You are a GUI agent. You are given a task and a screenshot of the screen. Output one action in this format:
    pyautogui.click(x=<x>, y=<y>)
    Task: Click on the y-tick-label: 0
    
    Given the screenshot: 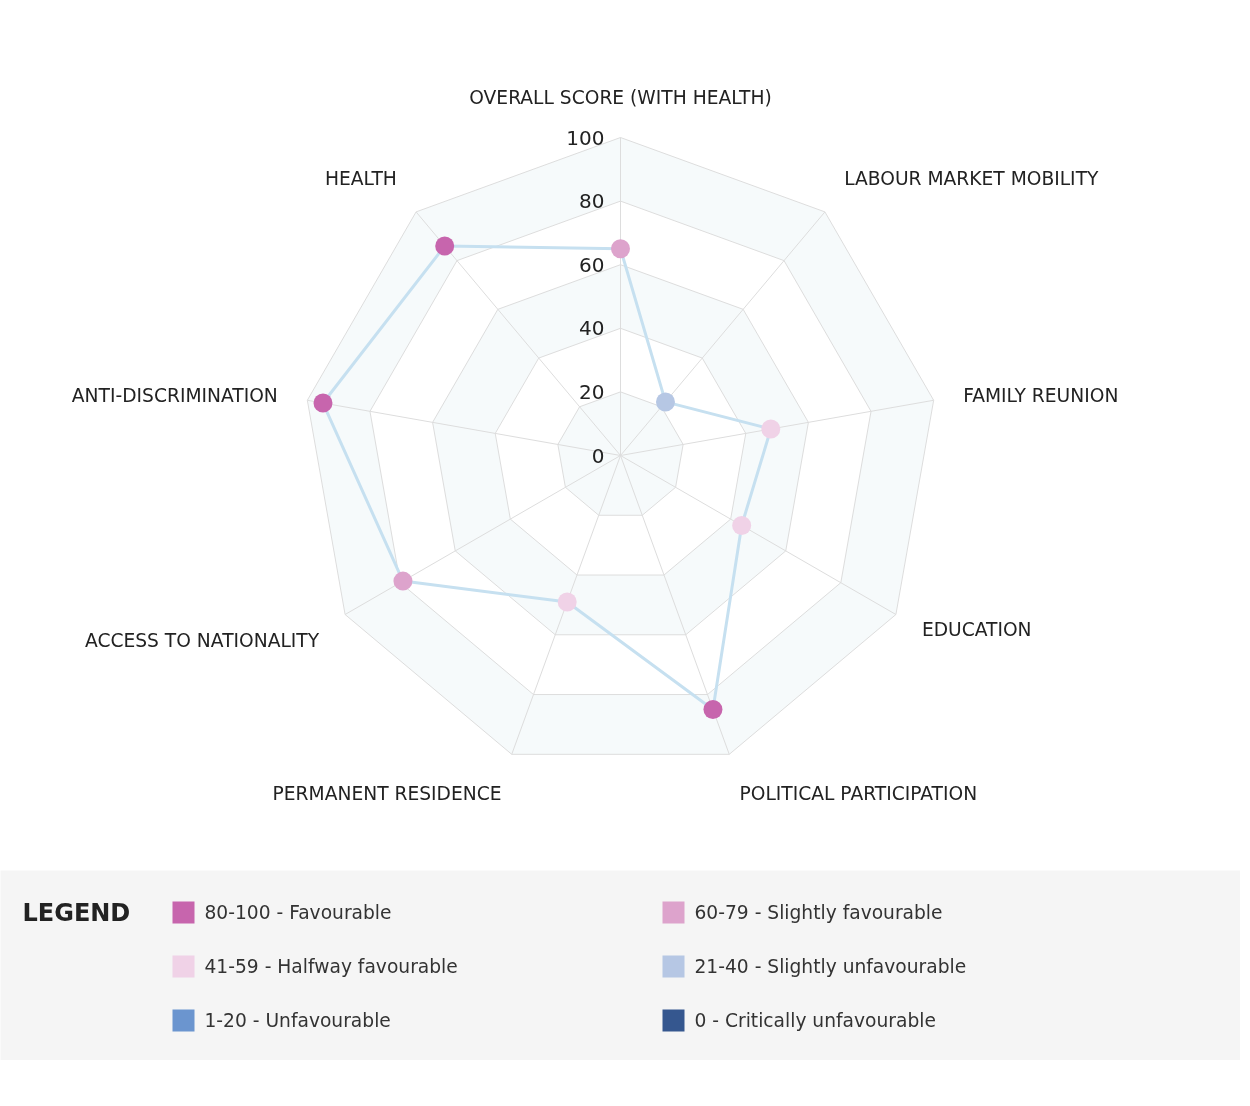 What is the action you would take?
    pyautogui.click(x=598, y=455)
    